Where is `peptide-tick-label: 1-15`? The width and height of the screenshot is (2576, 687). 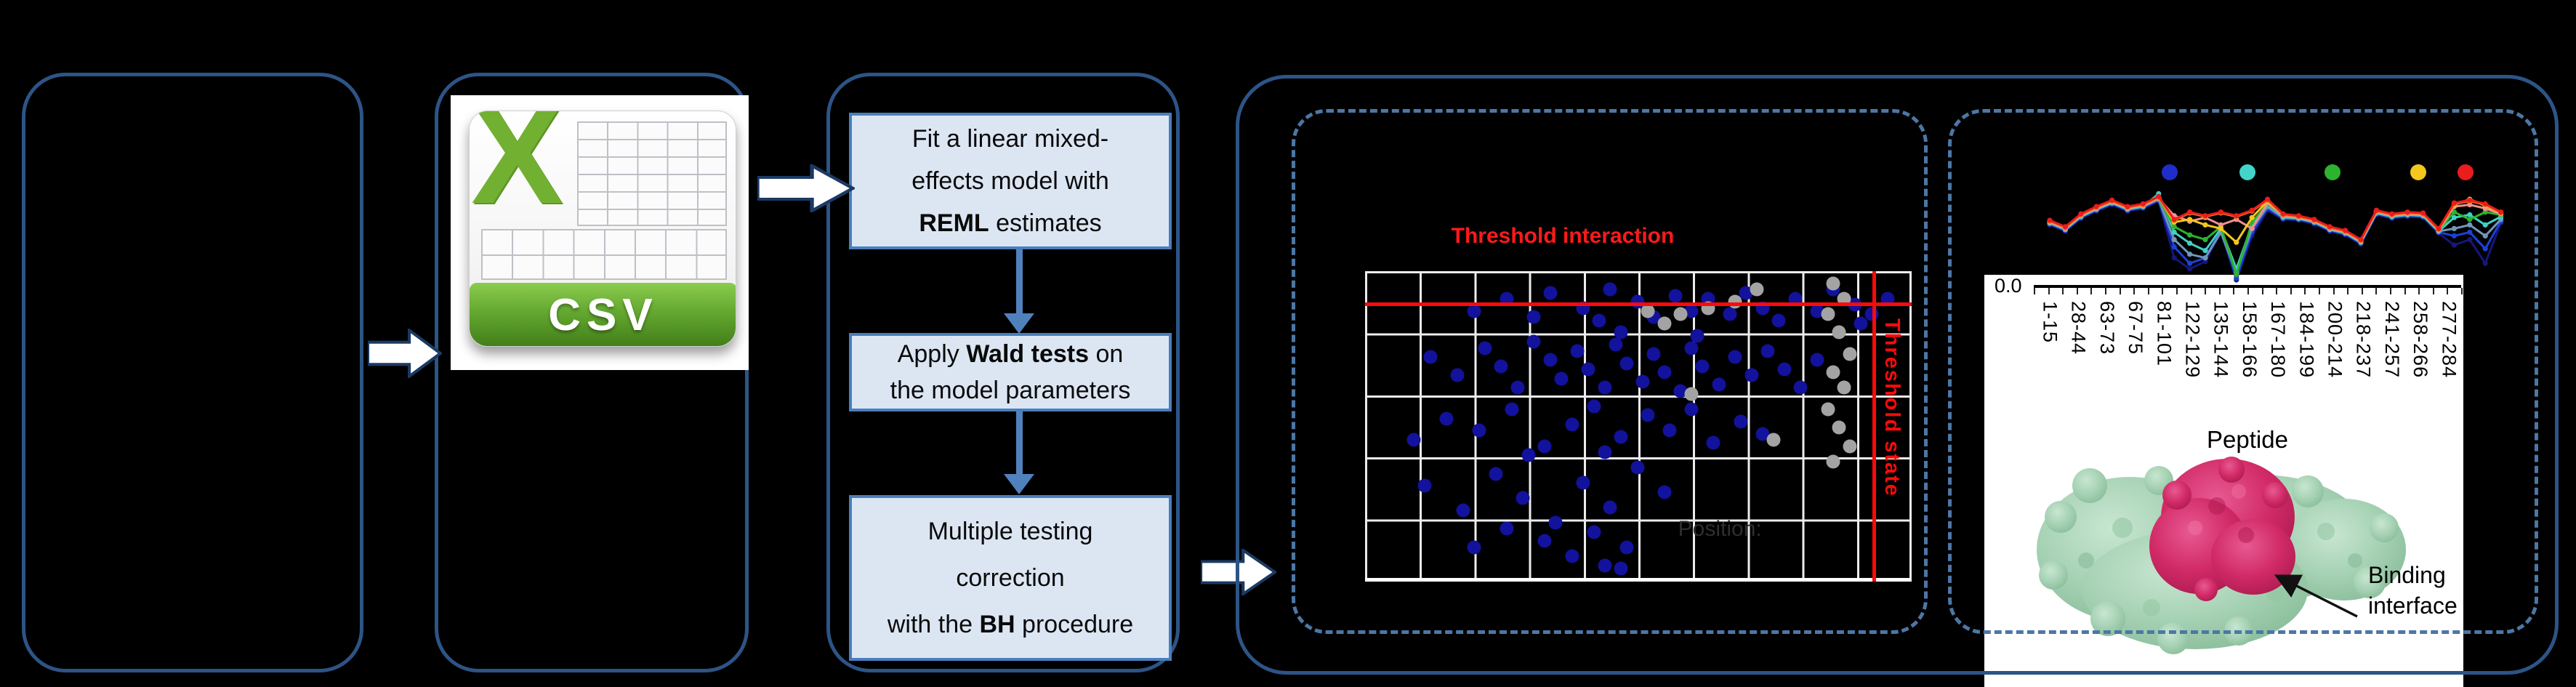
peptide-tick-label: 1-15 is located at coordinates (2050, 322).